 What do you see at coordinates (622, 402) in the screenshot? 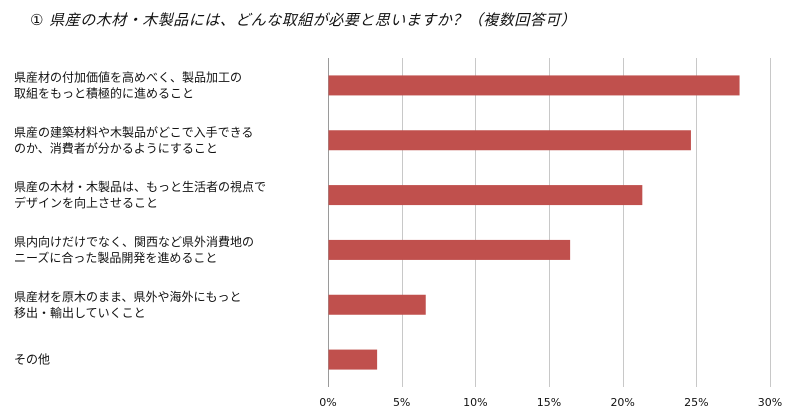
I see `x-tick-label: 20%` at bounding box center [622, 402].